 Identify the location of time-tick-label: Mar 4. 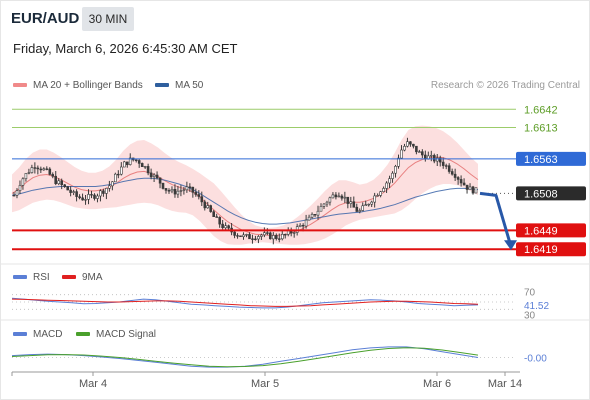
(93, 384).